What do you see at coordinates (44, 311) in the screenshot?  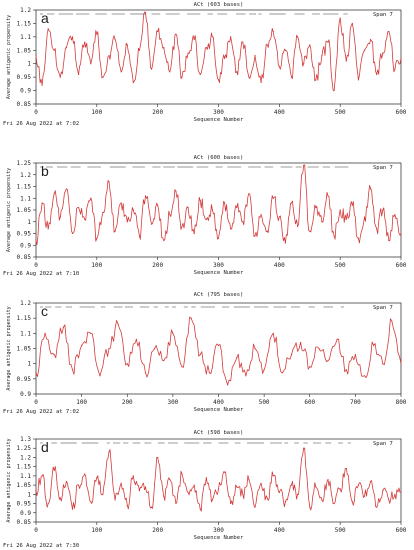 I see `panel-letter: c` at bounding box center [44, 311].